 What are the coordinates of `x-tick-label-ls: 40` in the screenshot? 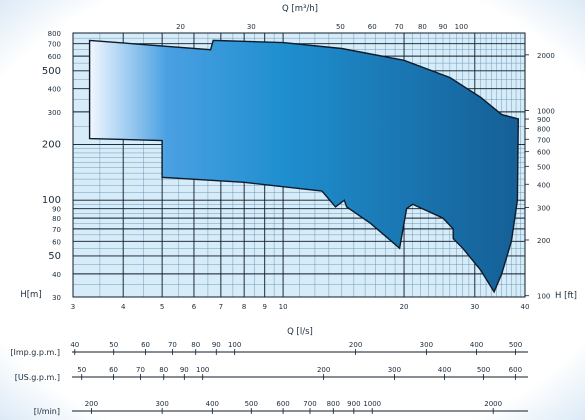 It's located at (525, 307).